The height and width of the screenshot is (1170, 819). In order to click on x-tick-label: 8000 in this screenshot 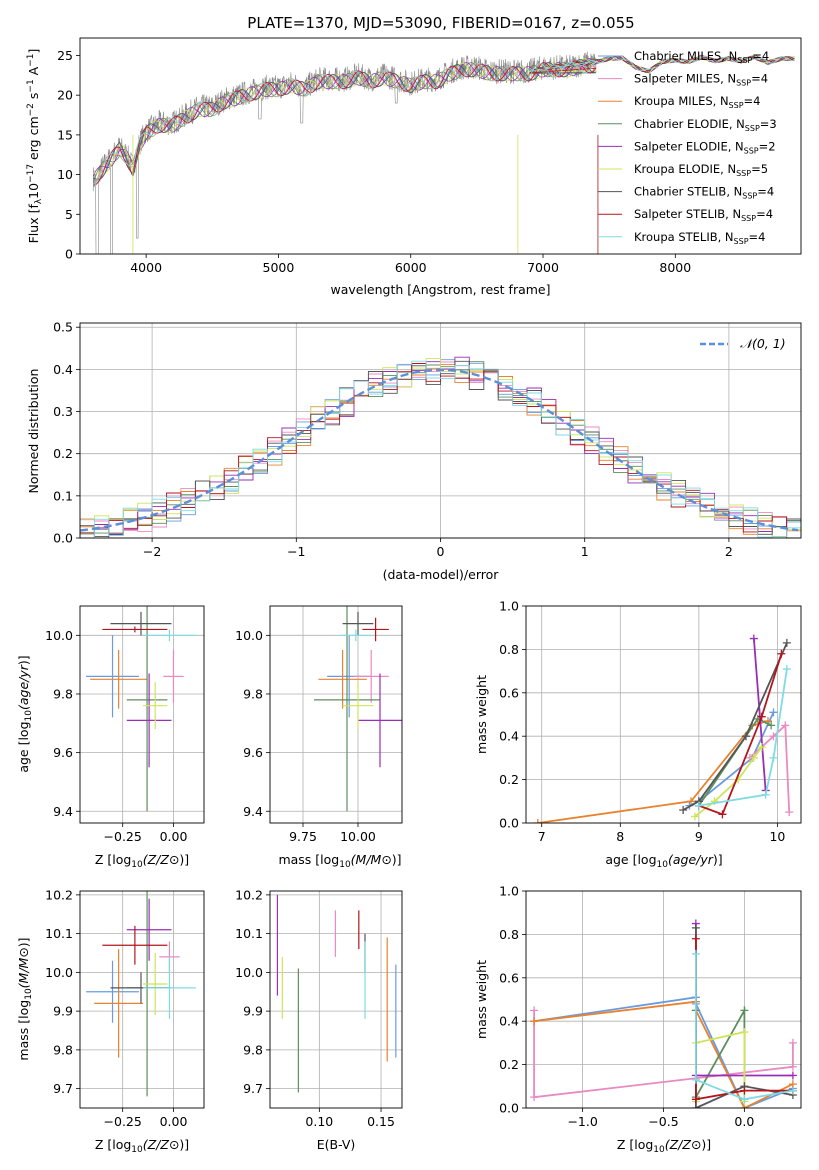, I will do `click(675, 267)`.